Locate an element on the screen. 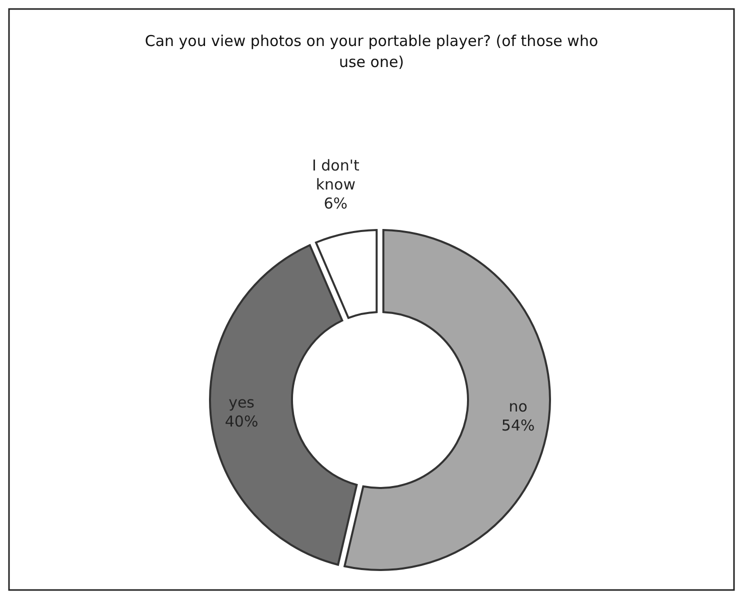  slice-label: yes is located at coordinates (241, 403).